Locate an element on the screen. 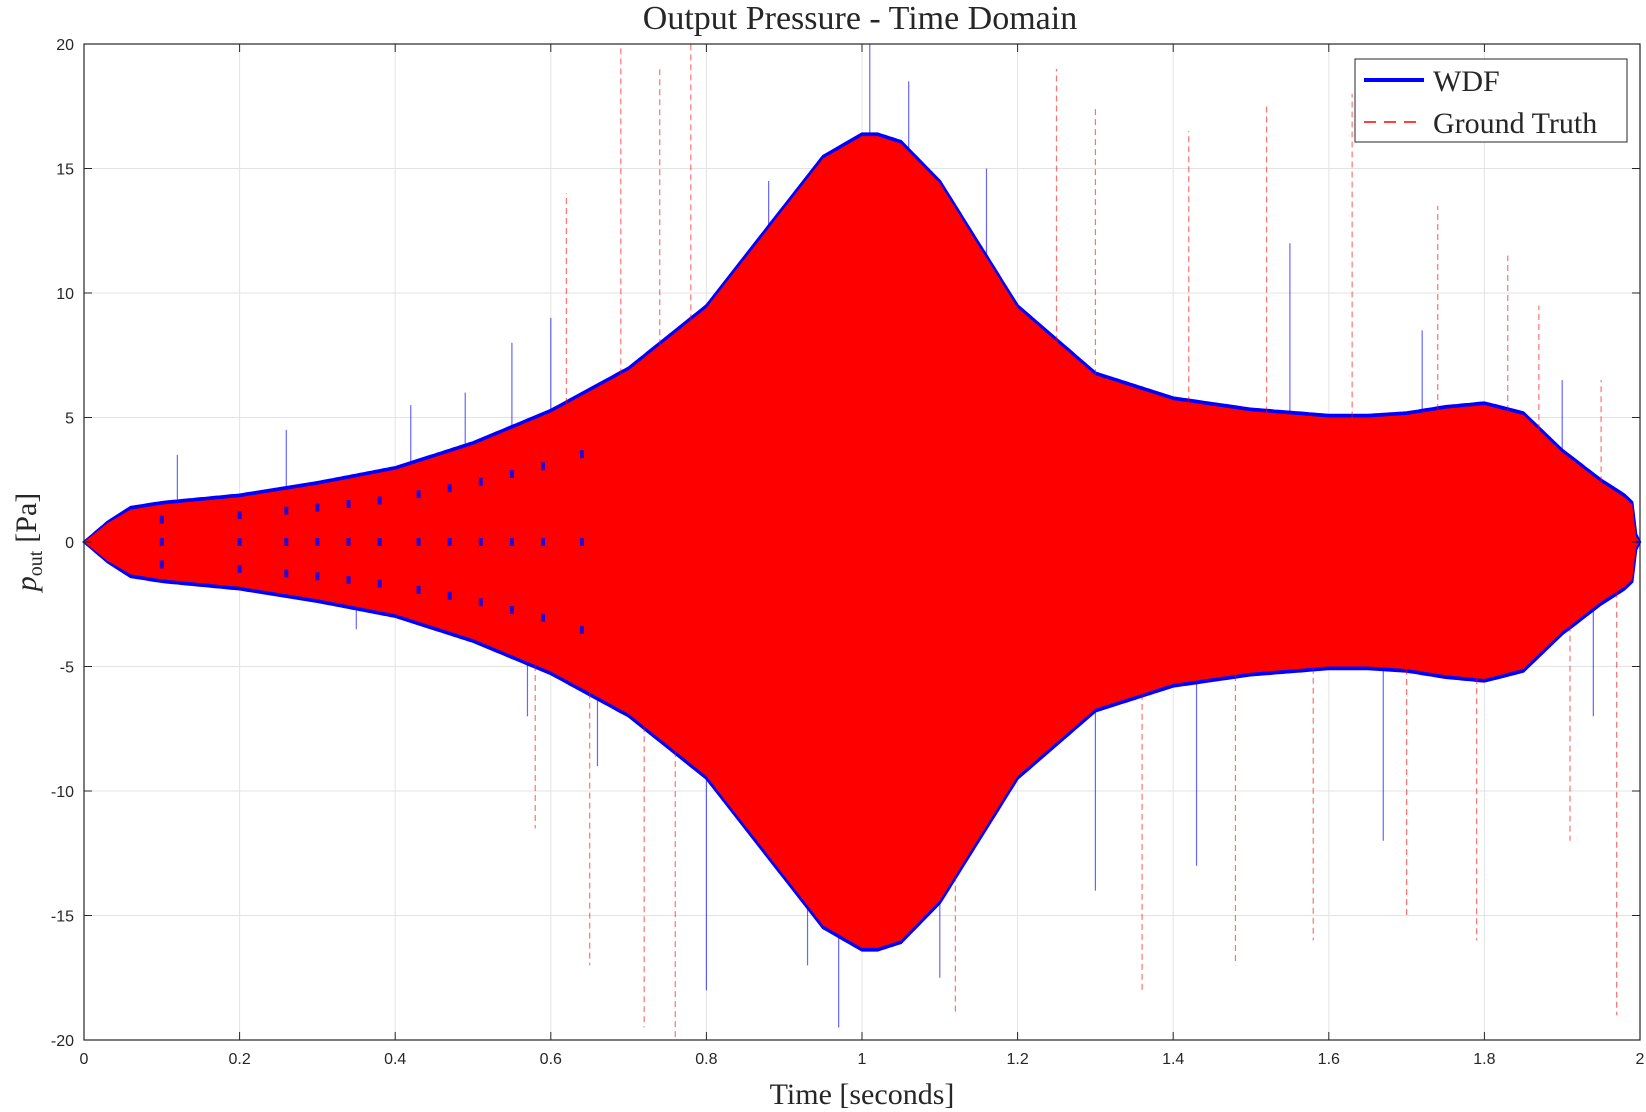  x-tick-label: 1 is located at coordinates (862, 1059).